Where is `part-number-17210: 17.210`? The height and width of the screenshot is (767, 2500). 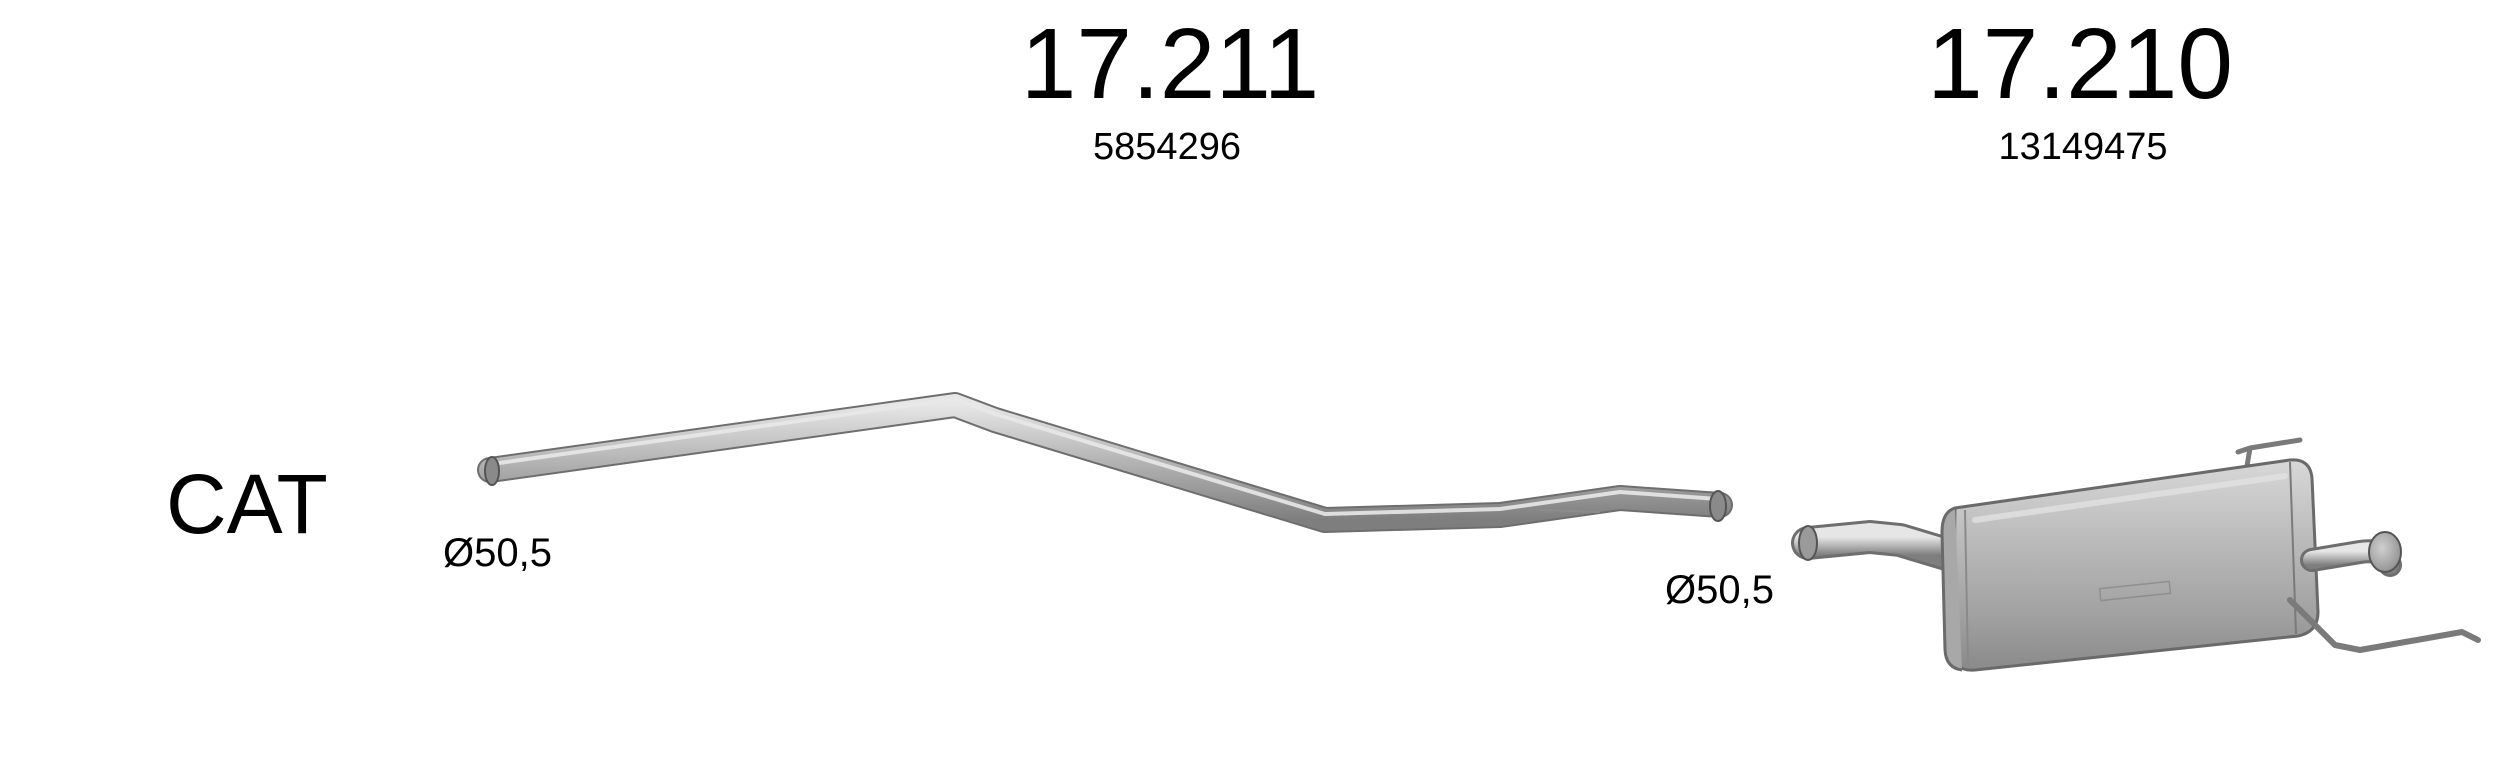 part-number-17210: 17.210 is located at coordinates (2080, 64).